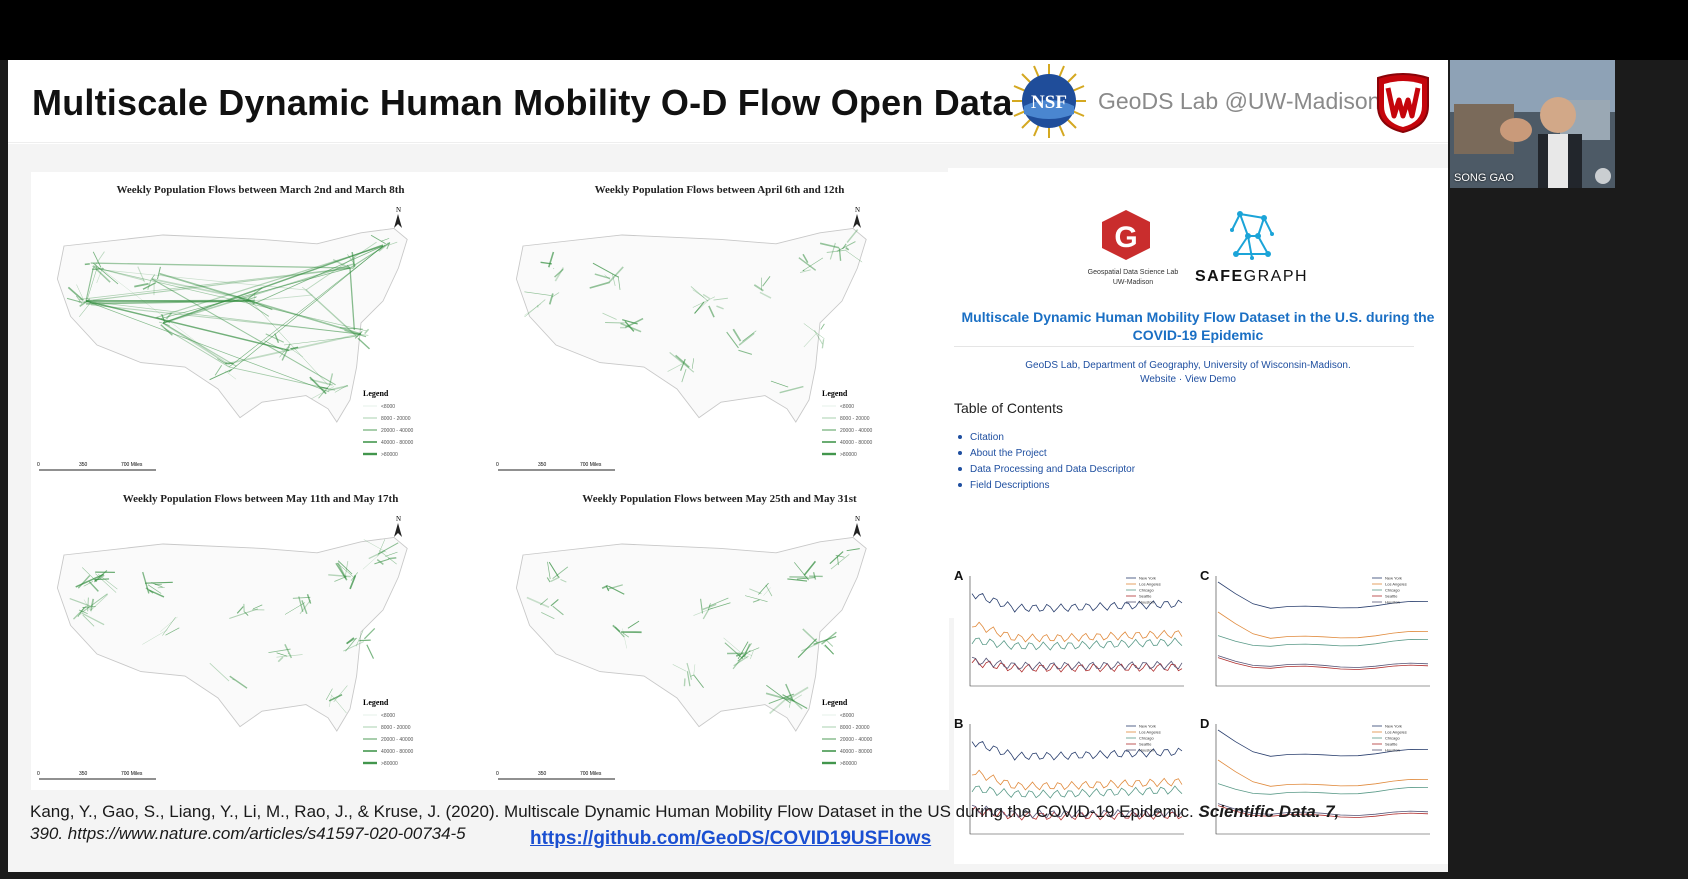 Image resolution: width=1688 pixels, height=879 pixels. I want to click on safegraph-wordmark: SAFEGRAPH, so click(1252, 276).